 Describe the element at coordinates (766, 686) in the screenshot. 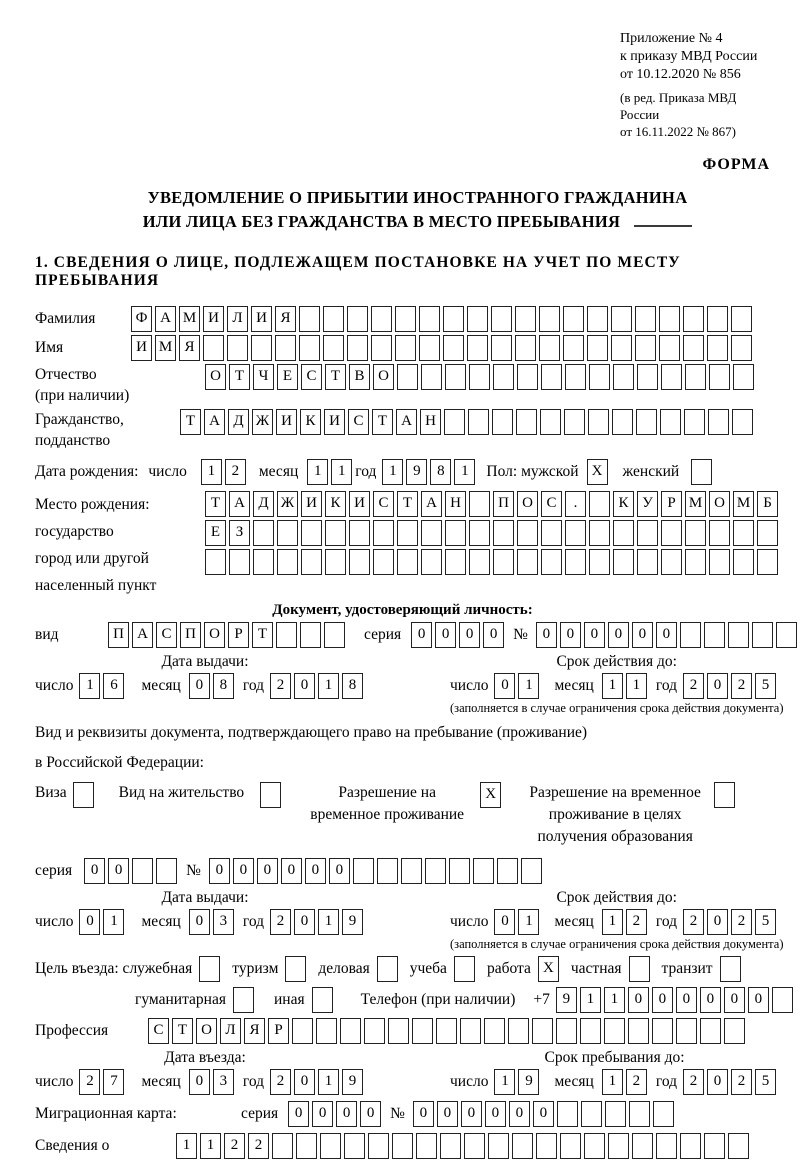

I see `cell: 5` at that location.